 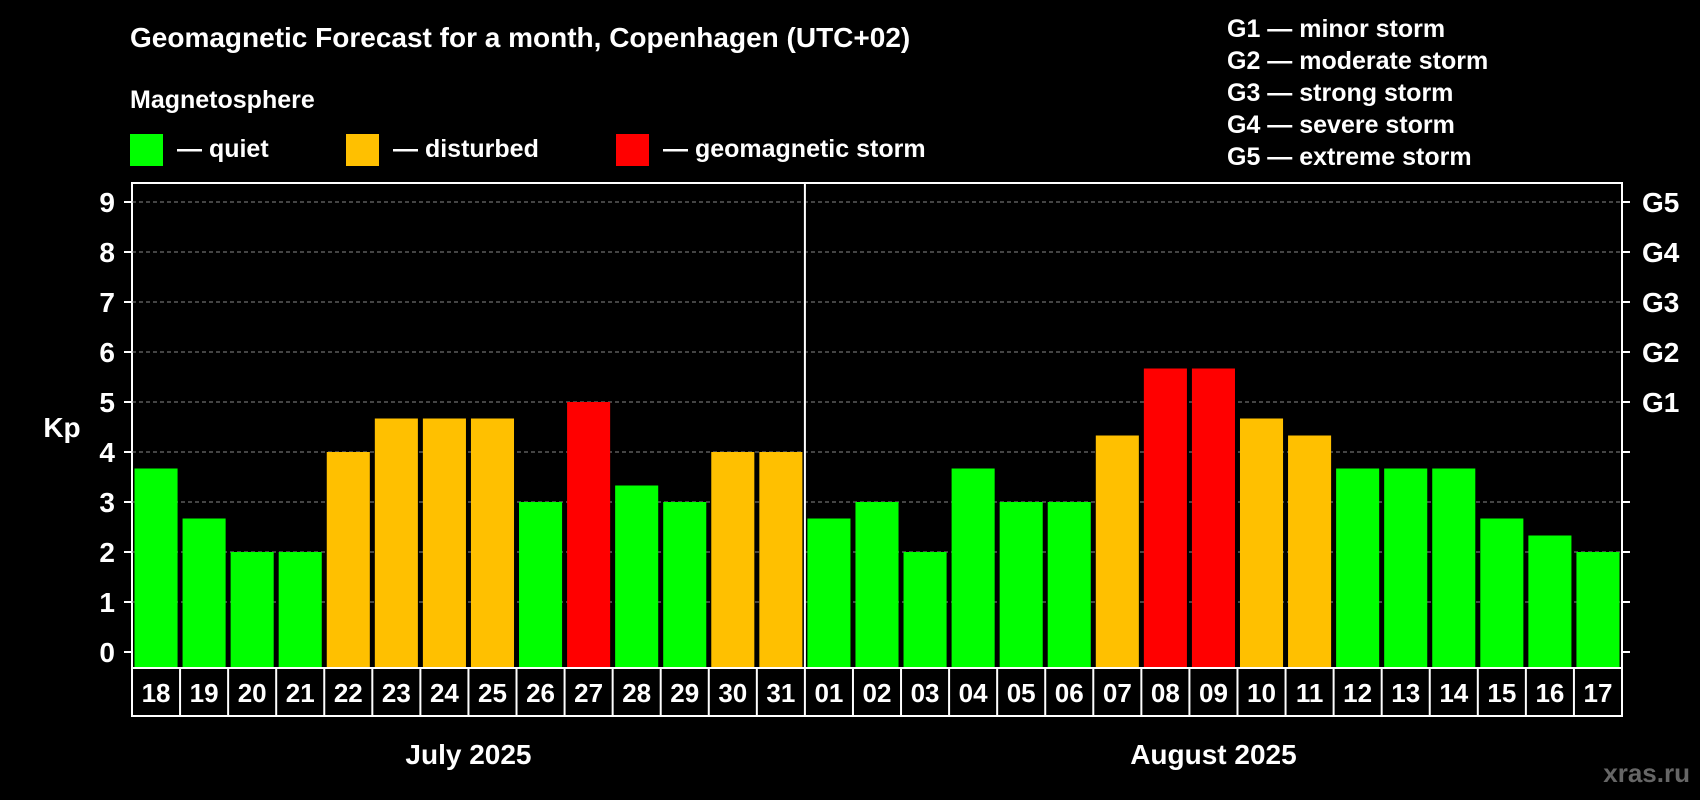 What do you see at coordinates (156, 693) in the screenshot?
I see `x-tick-label-18: 18` at bounding box center [156, 693].